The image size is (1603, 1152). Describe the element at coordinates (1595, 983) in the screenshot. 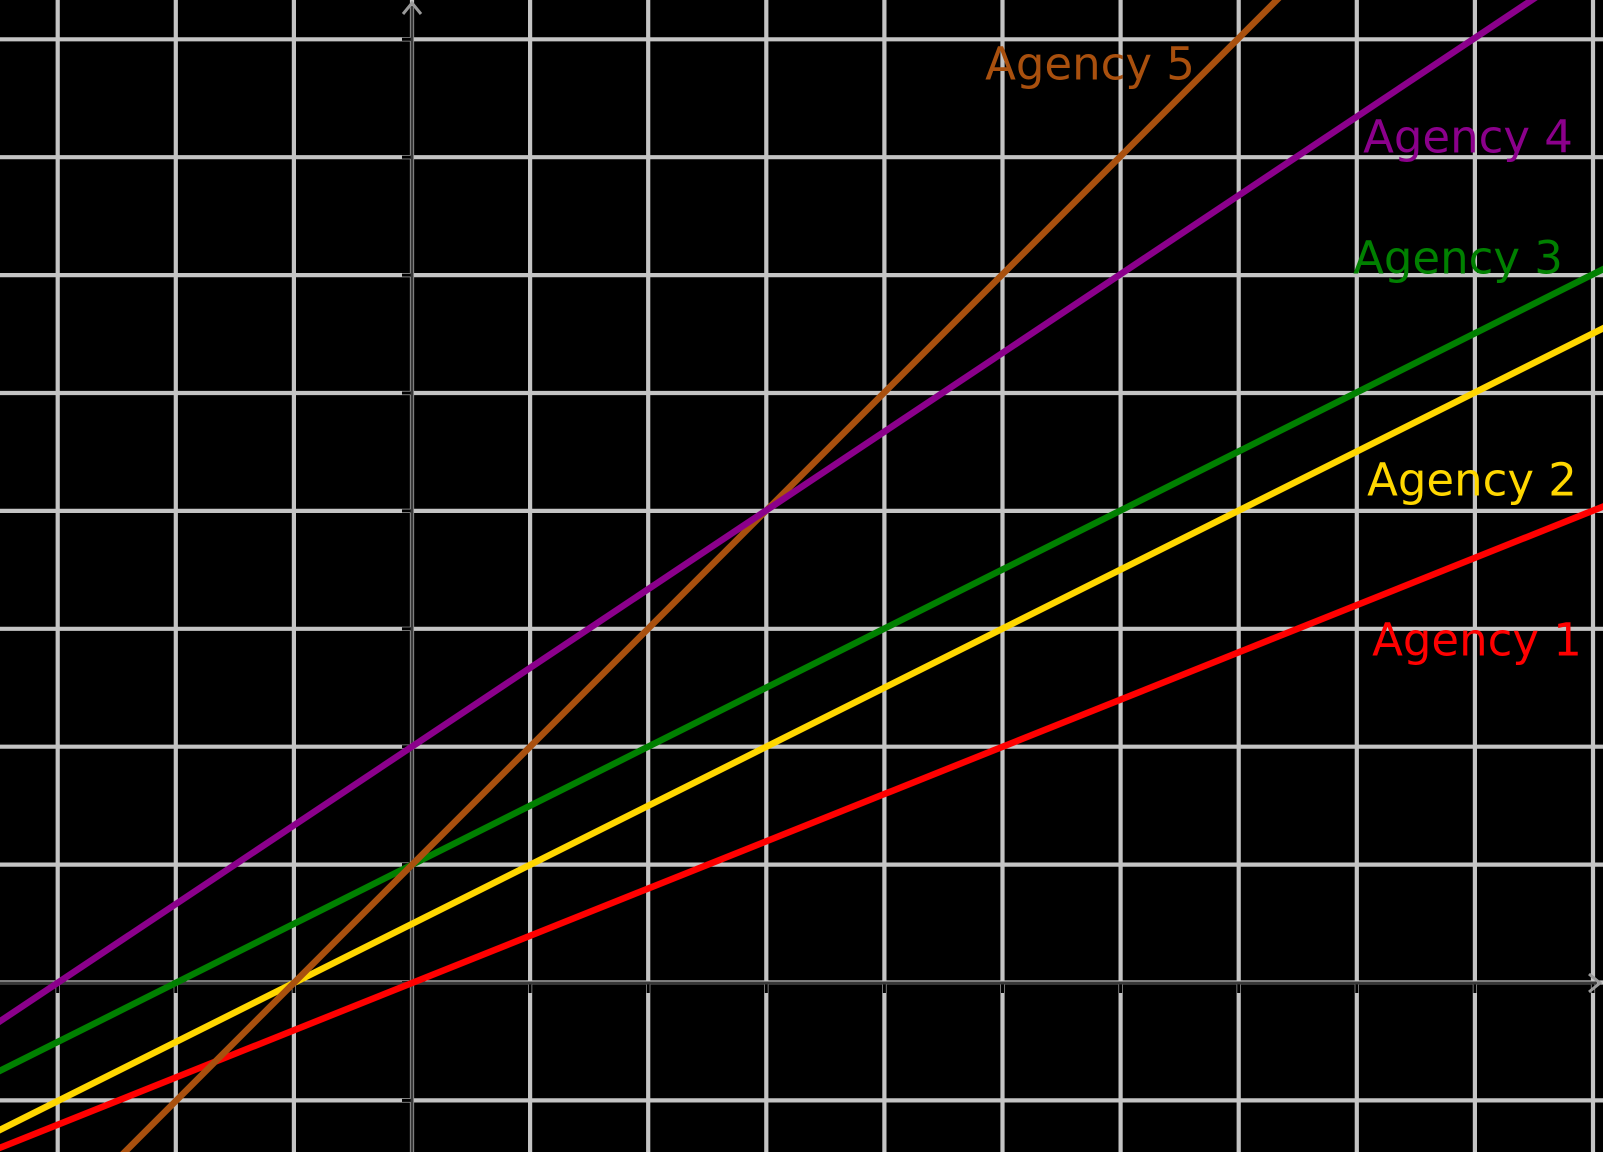

I see `x-axis-arrowhead-icon` at that location.